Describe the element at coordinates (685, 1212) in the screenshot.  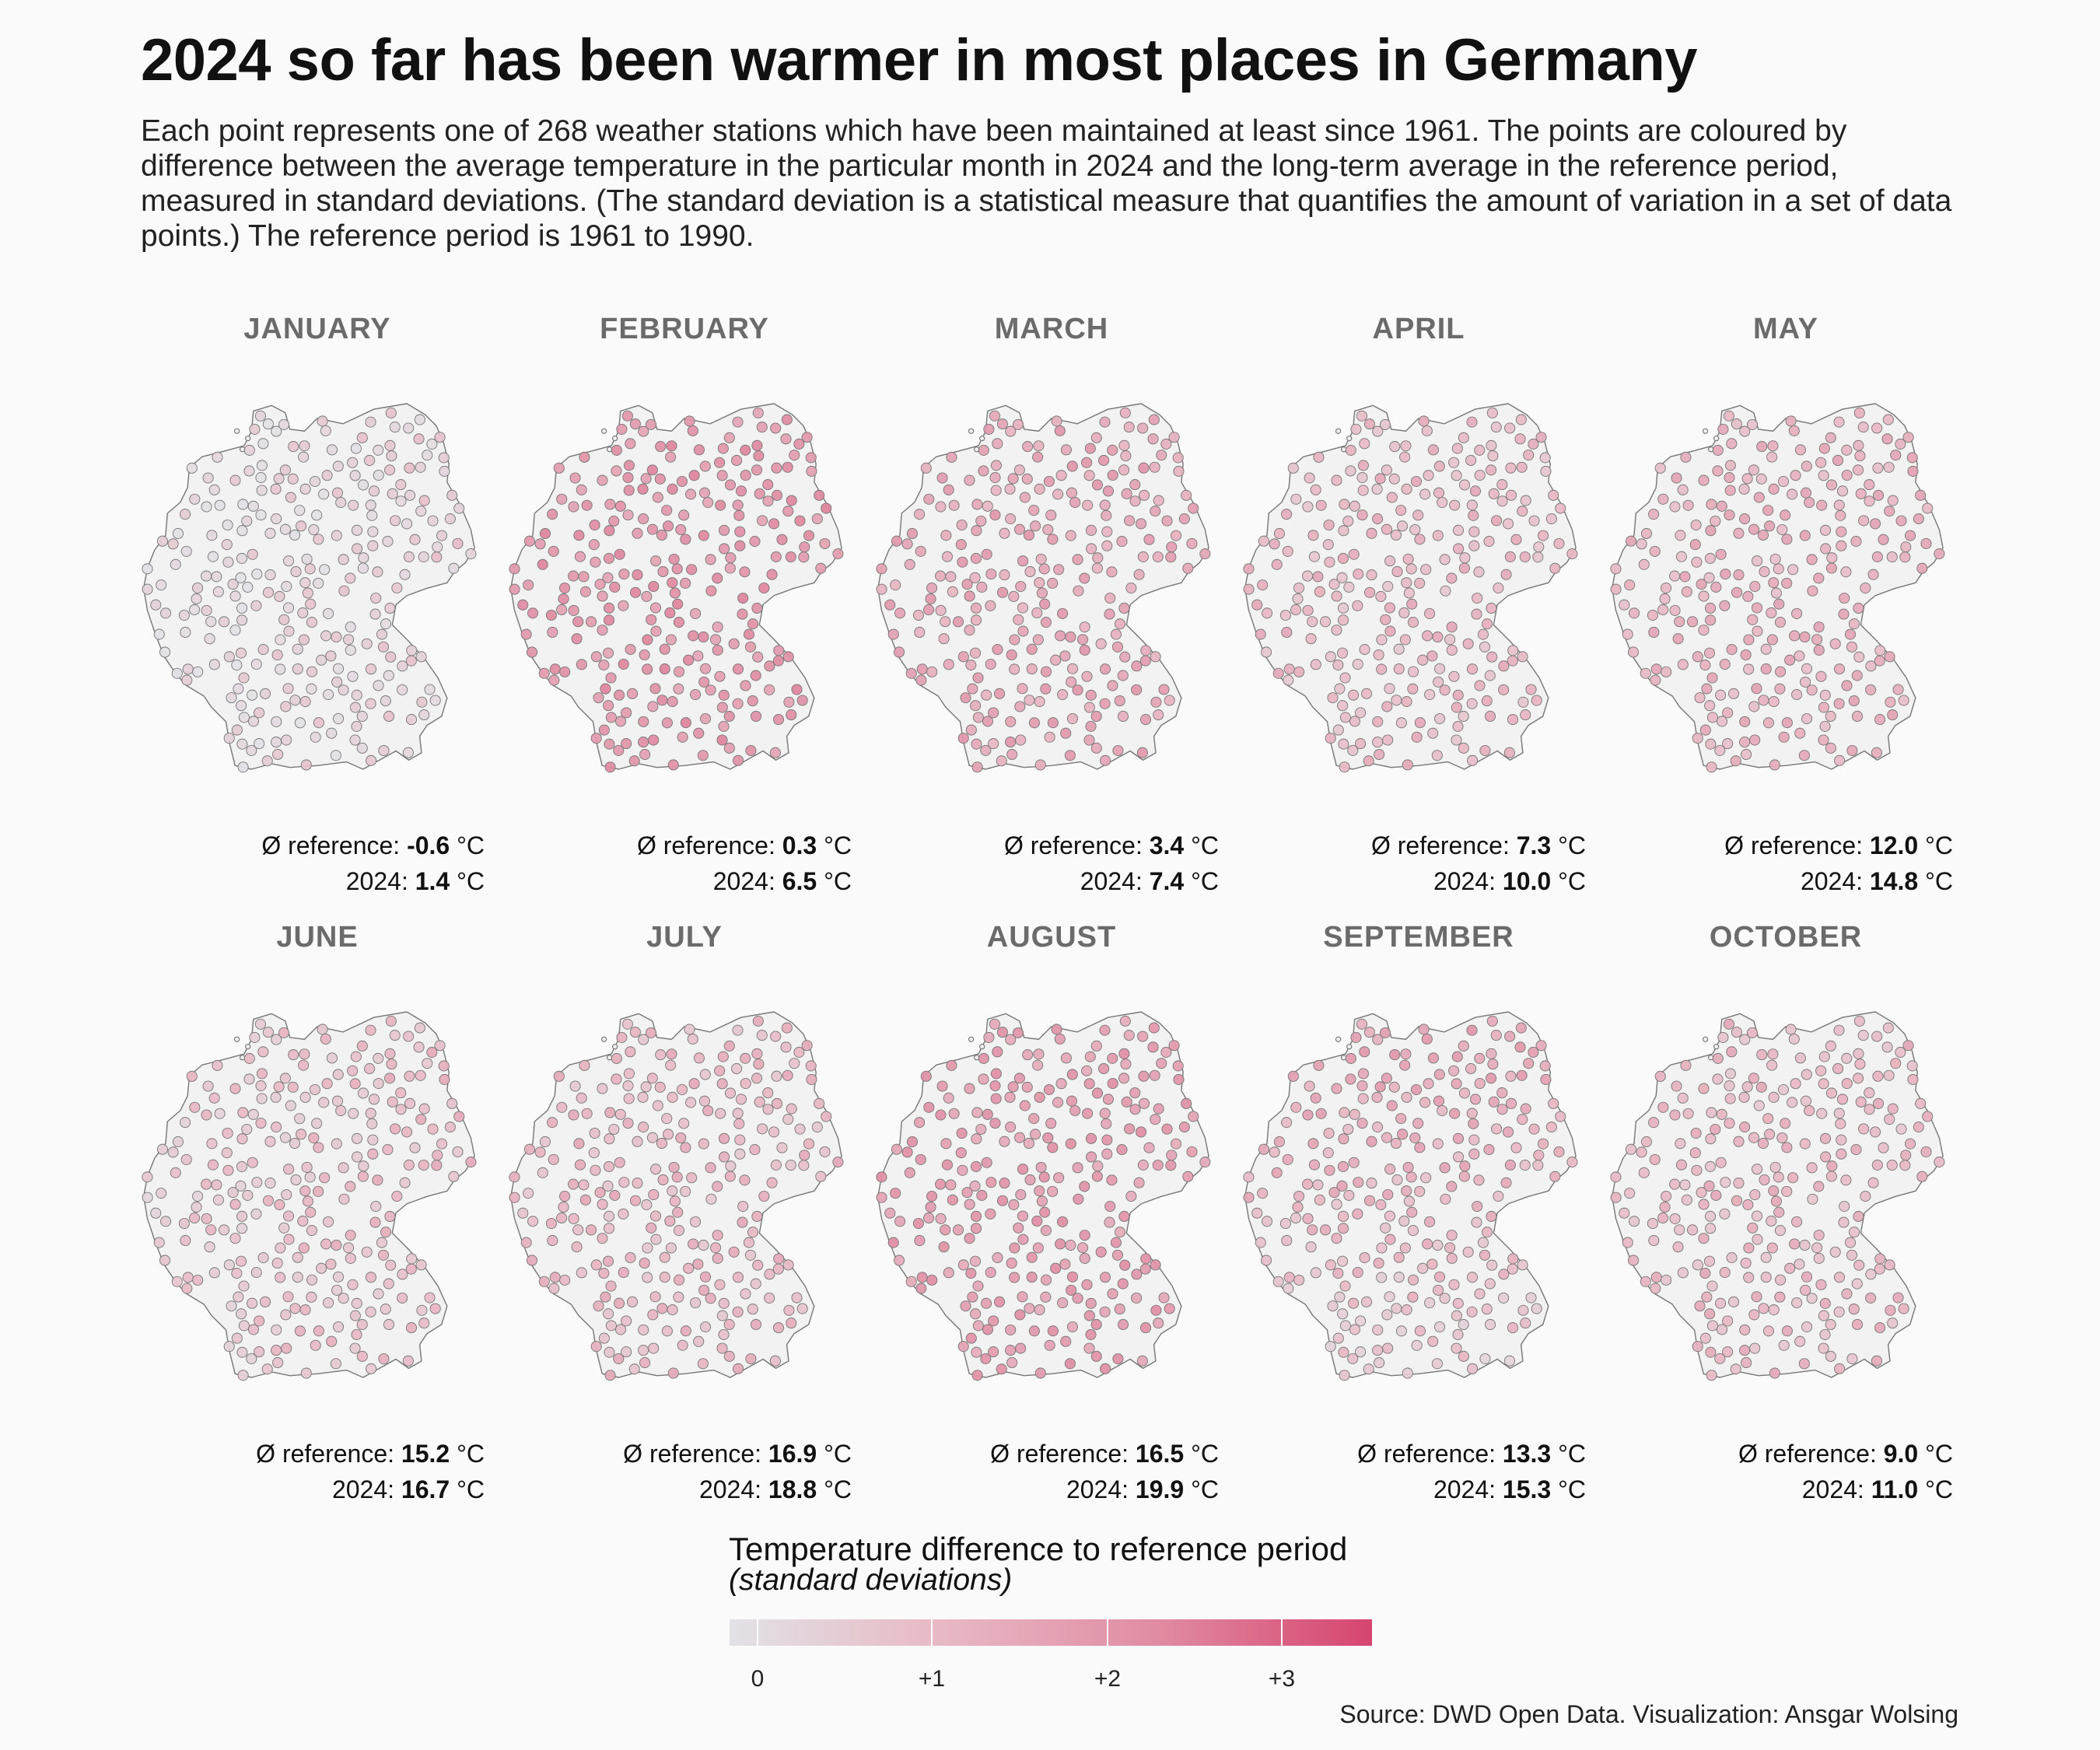
I see `month-panel-july: JULY Ø reference: 16.9 °C 2024: 18.8 °C` at that location.